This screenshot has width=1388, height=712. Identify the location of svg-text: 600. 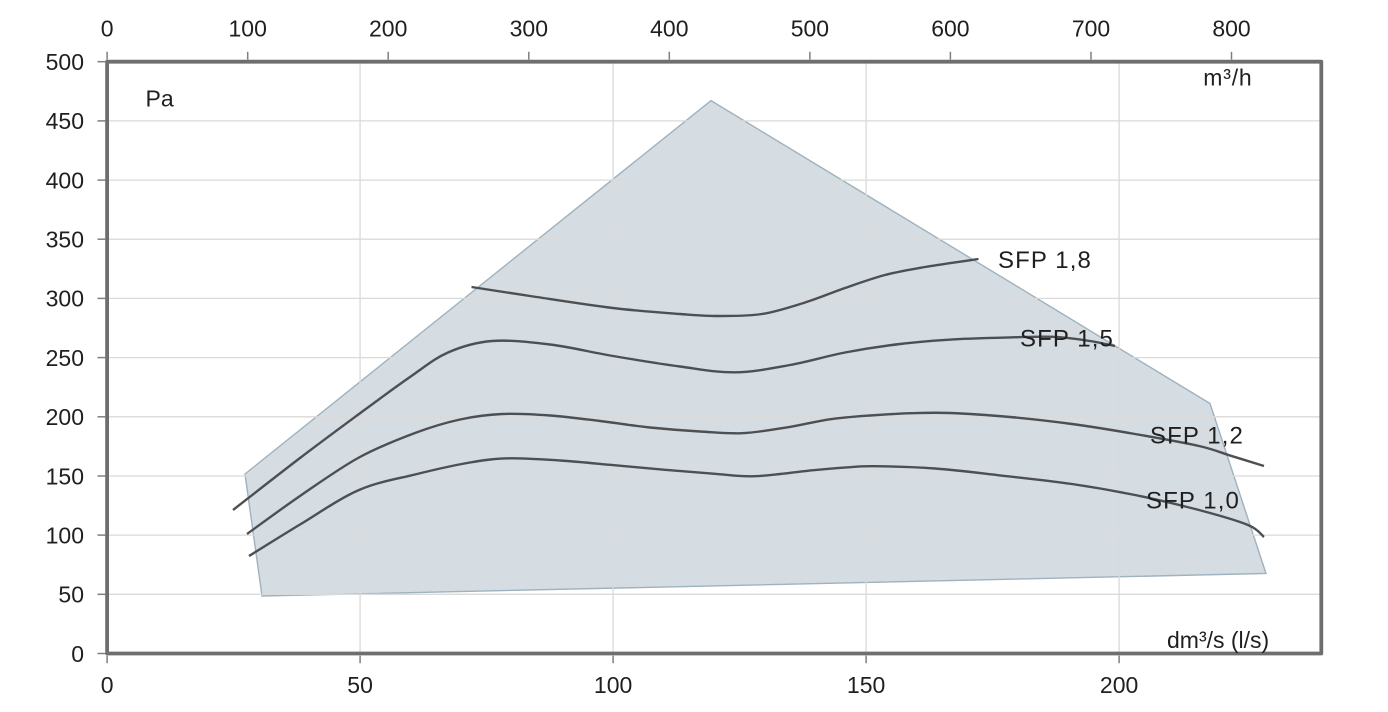
(950, 29).